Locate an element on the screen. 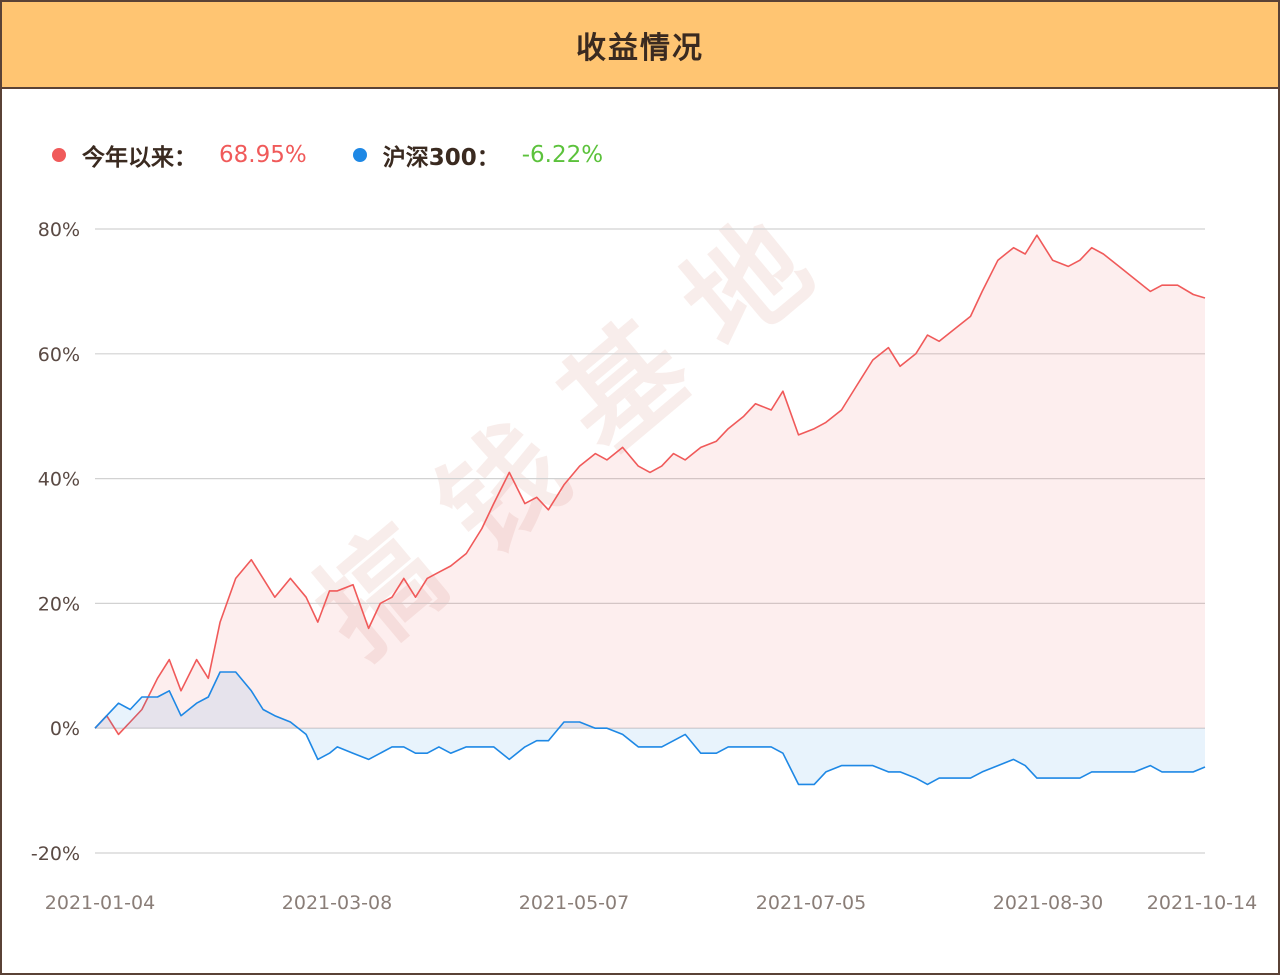  x-tick-label: 2021-08-30 is located at coordinates (1048, 903).